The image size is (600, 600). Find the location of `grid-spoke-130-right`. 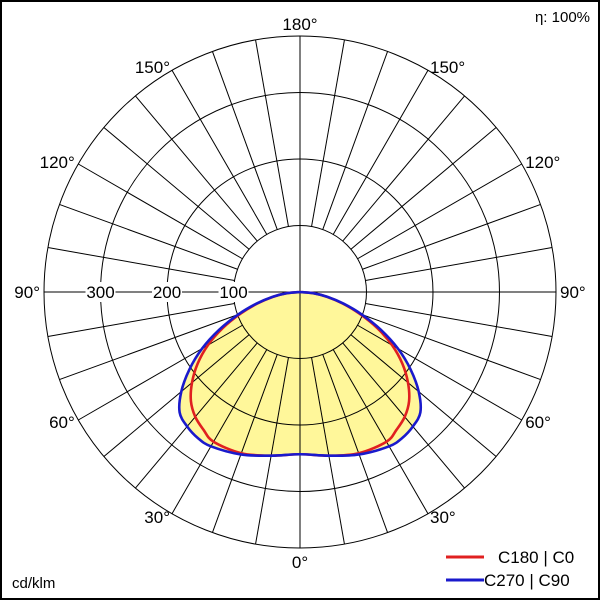

grid-spoke-130-right is located at coordinates (423, 188).